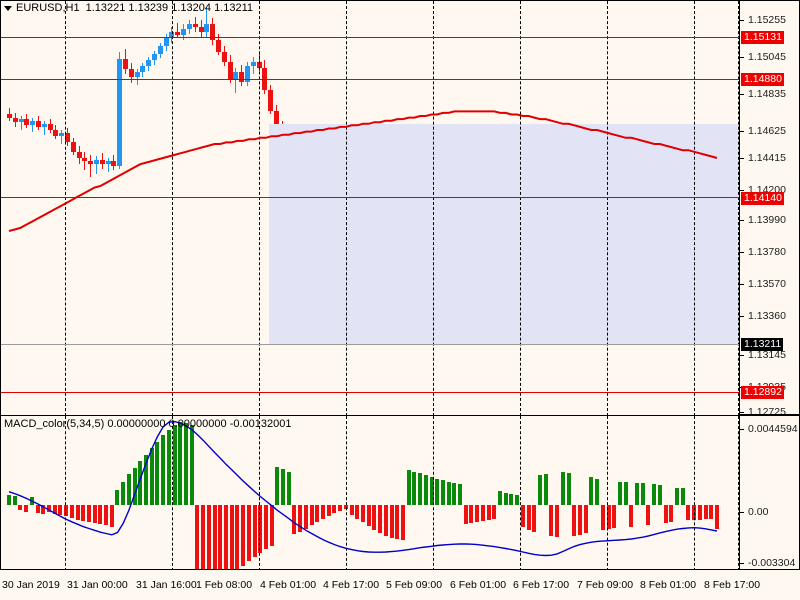 Image resolution: width=800 pixels, height=600 pixels. I want to click on current-price-badge: 1.13211, so click(762, 344).